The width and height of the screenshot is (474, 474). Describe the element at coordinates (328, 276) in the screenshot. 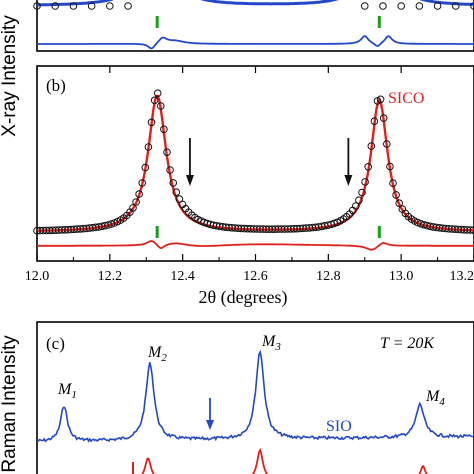

I see `x-tick-label: 12.8` at that location.